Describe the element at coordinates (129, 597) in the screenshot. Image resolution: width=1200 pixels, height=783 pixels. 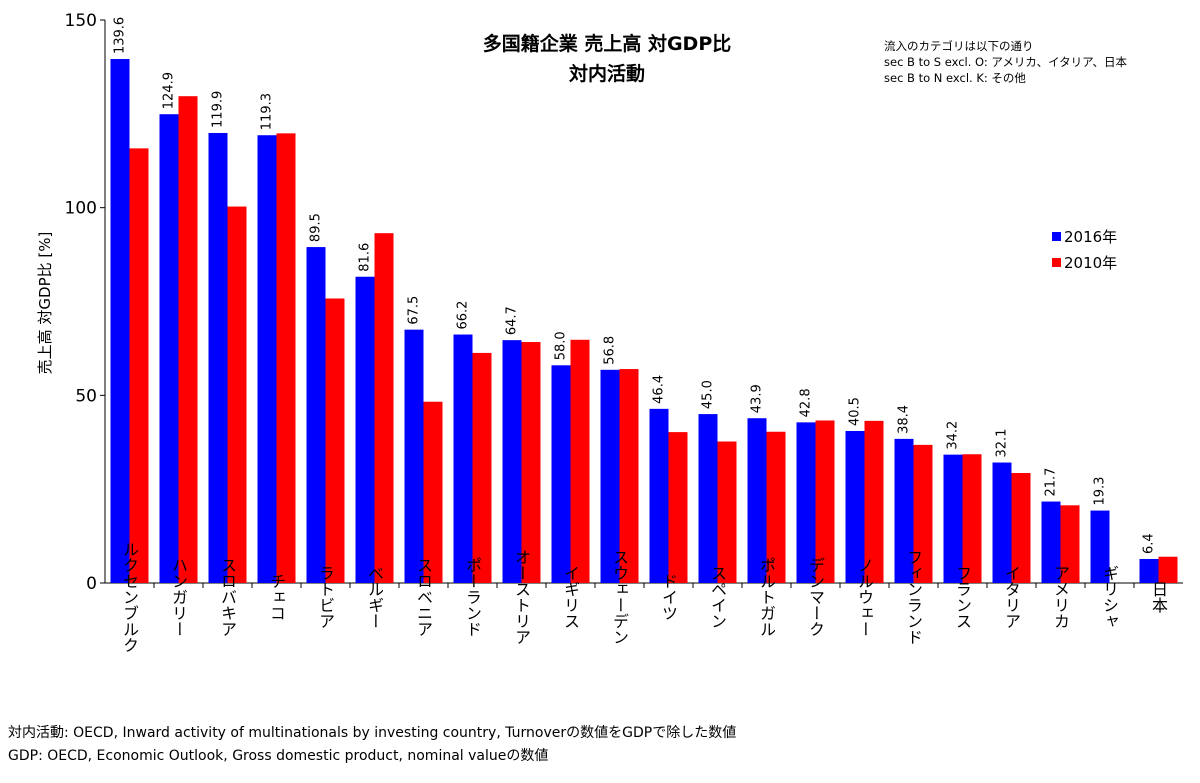
I see `category-label: ルクセンブルク` at that location.